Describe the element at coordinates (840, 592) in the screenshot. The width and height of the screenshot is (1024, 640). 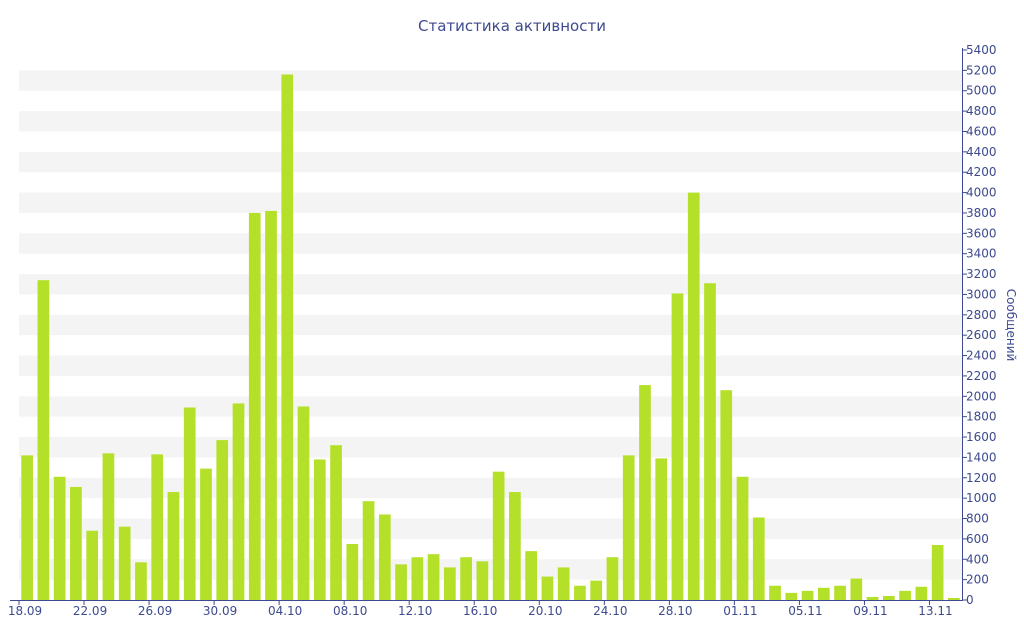
I see `bar-07.11` at that location.